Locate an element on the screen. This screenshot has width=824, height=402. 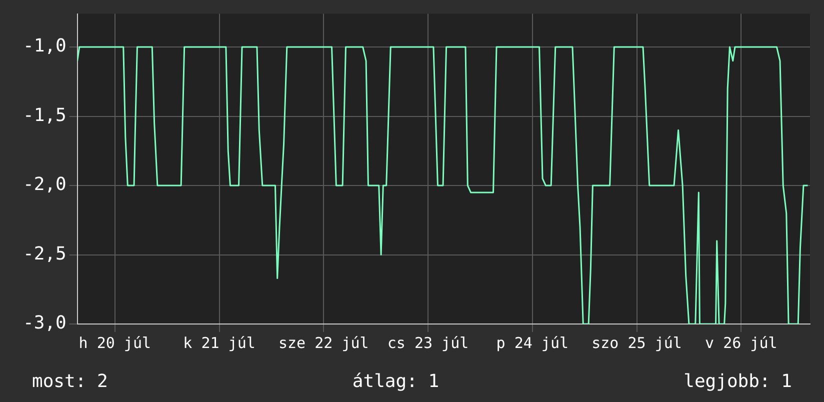
x-tick-label: v 26 júl is located at coordinates (741, 343).